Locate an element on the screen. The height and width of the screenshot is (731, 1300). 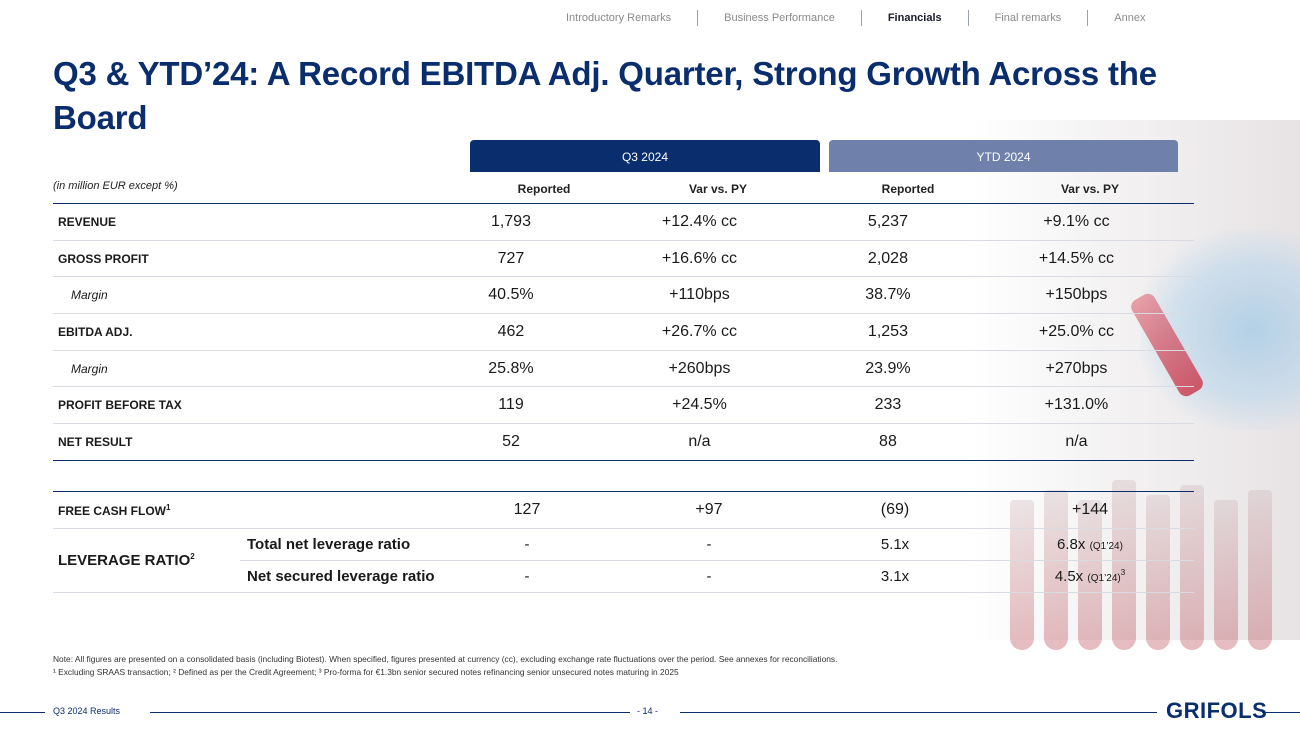
q3-2024-header: Q3 2024 is located at coordinates (645, 156).